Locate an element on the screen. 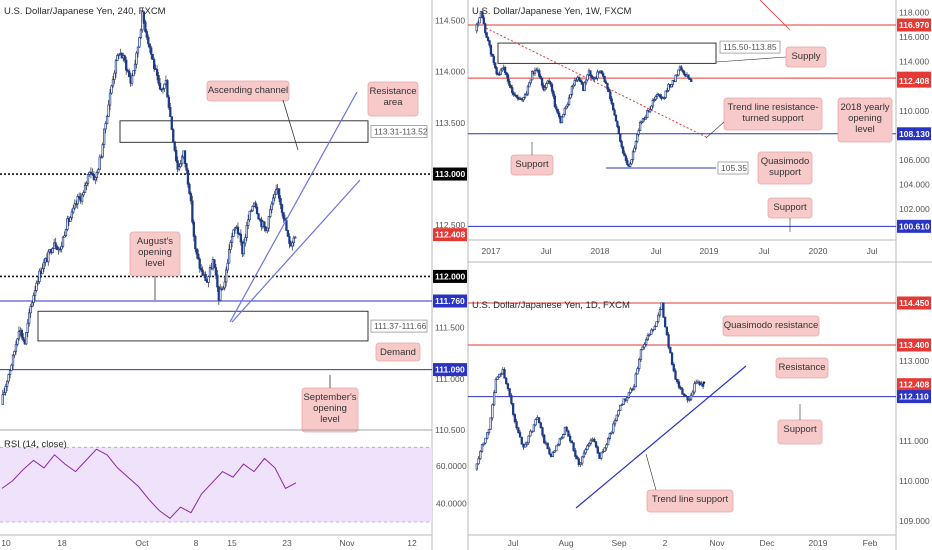 The image size is (932, 550). x-tick-label: 2017 is located at coordinates (491, 251).